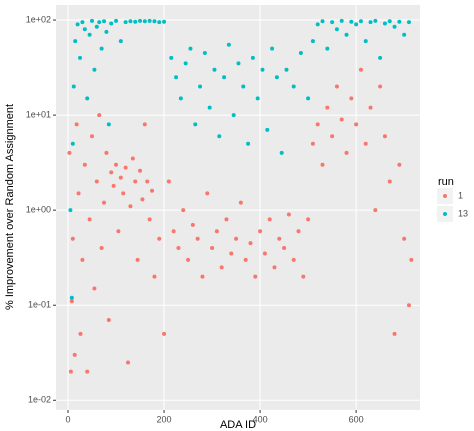  Describe the element at coordinates (238, 425) in the screenshot. I see `x-axis-title: ADA ID` at that location.